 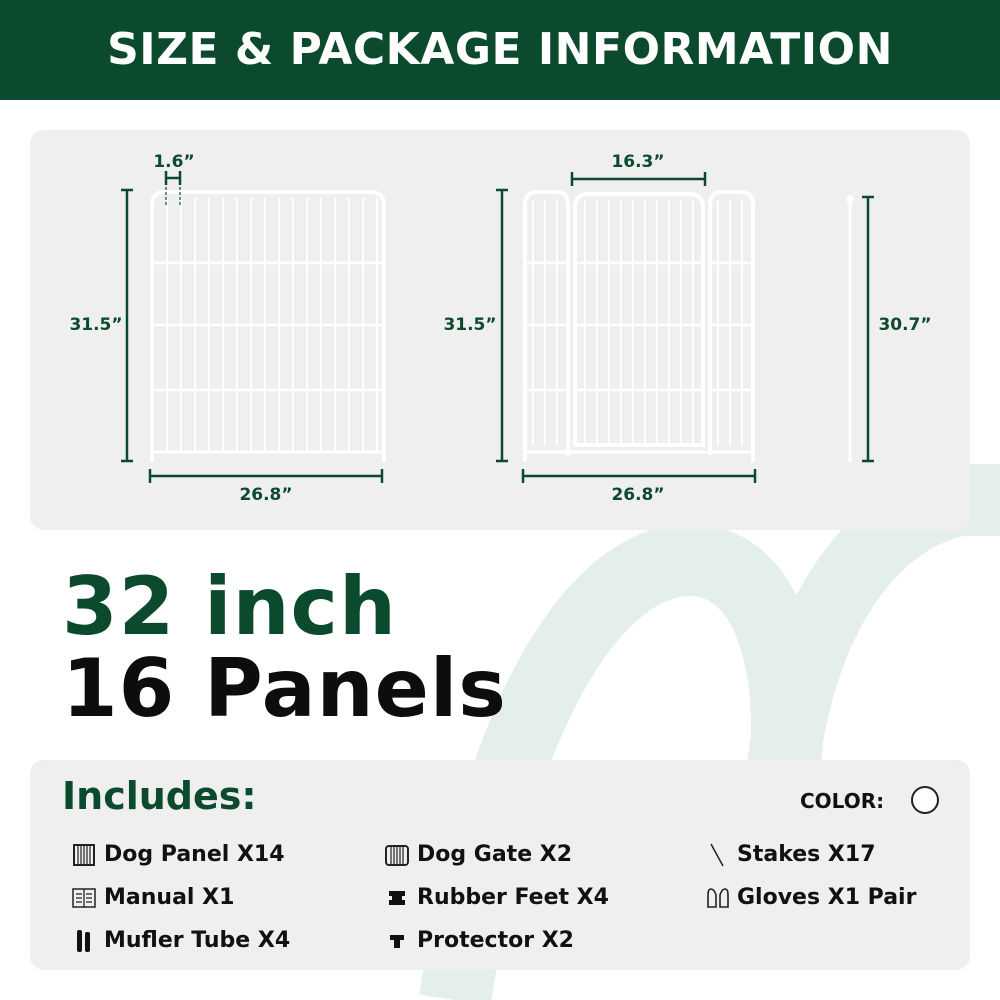 I want to click on color-swatch-white, so click(x=925, y=800).